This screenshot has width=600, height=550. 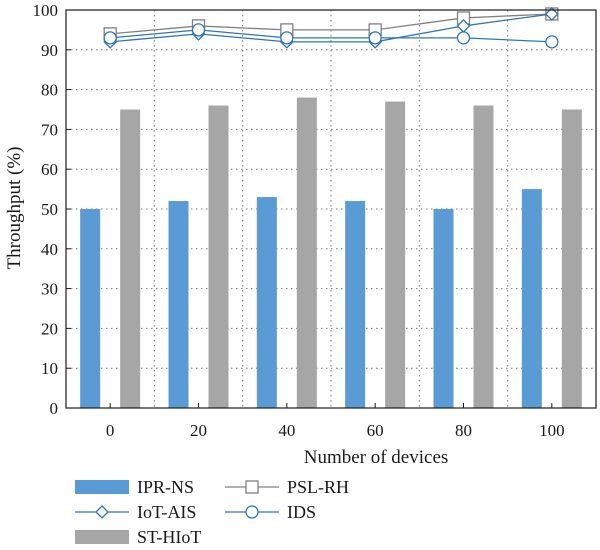 What do you see at coordinates (165, 487) in the screenshot?
I see `legend-label: IPR-NS` at bounding box center [165, 487].